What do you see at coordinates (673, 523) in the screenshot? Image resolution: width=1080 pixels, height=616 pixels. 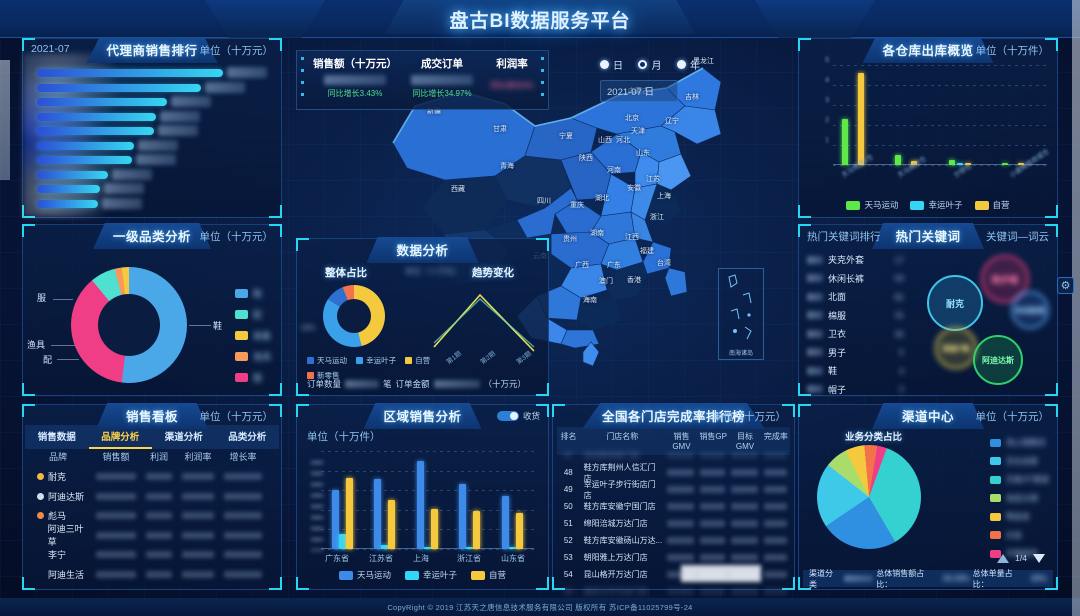 I see `table-row: 51 绵阳涪城万达门店` at bounding box center [673, 523].